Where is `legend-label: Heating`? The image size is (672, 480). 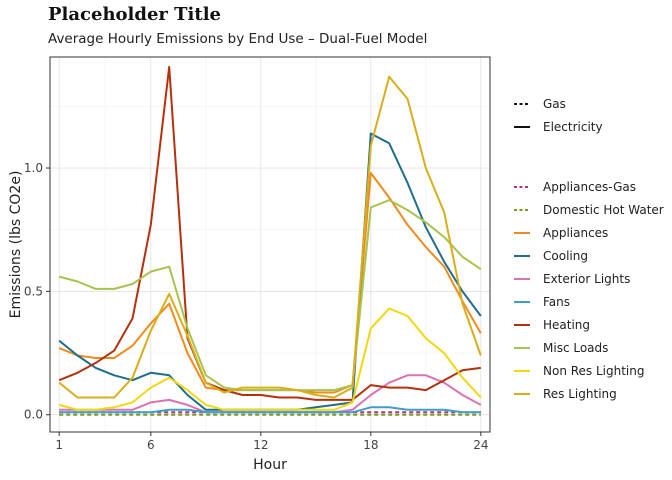
legend-label: Heating is located at coordinates (566, 325).